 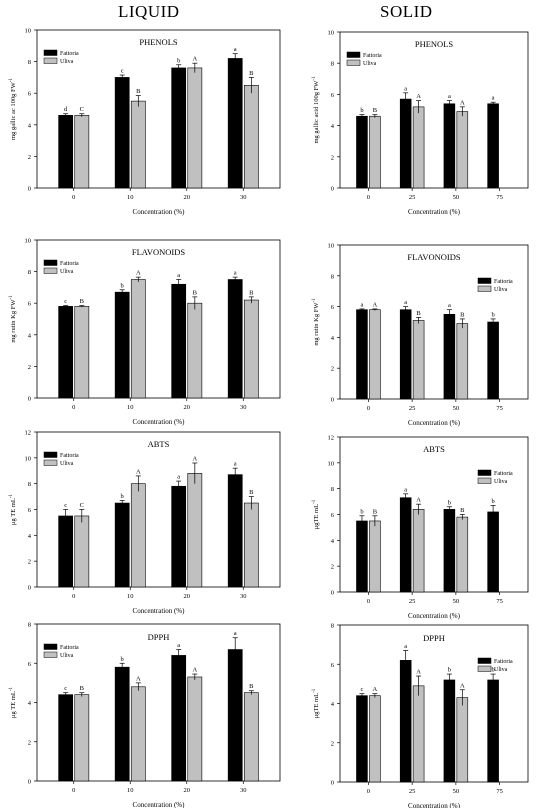 I want to click on chart-title: FLAVONOIDS, so click(x=158, y=252).